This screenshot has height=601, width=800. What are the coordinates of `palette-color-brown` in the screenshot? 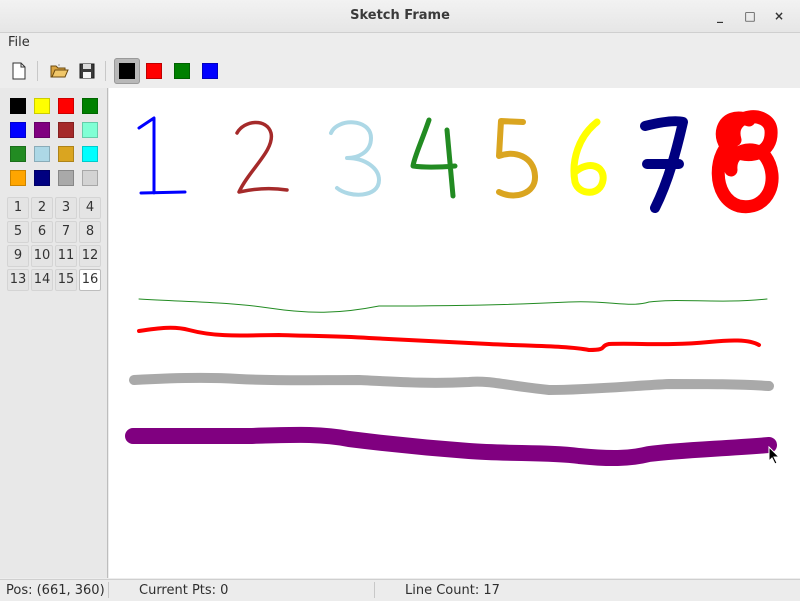 It's located at (66, 130).